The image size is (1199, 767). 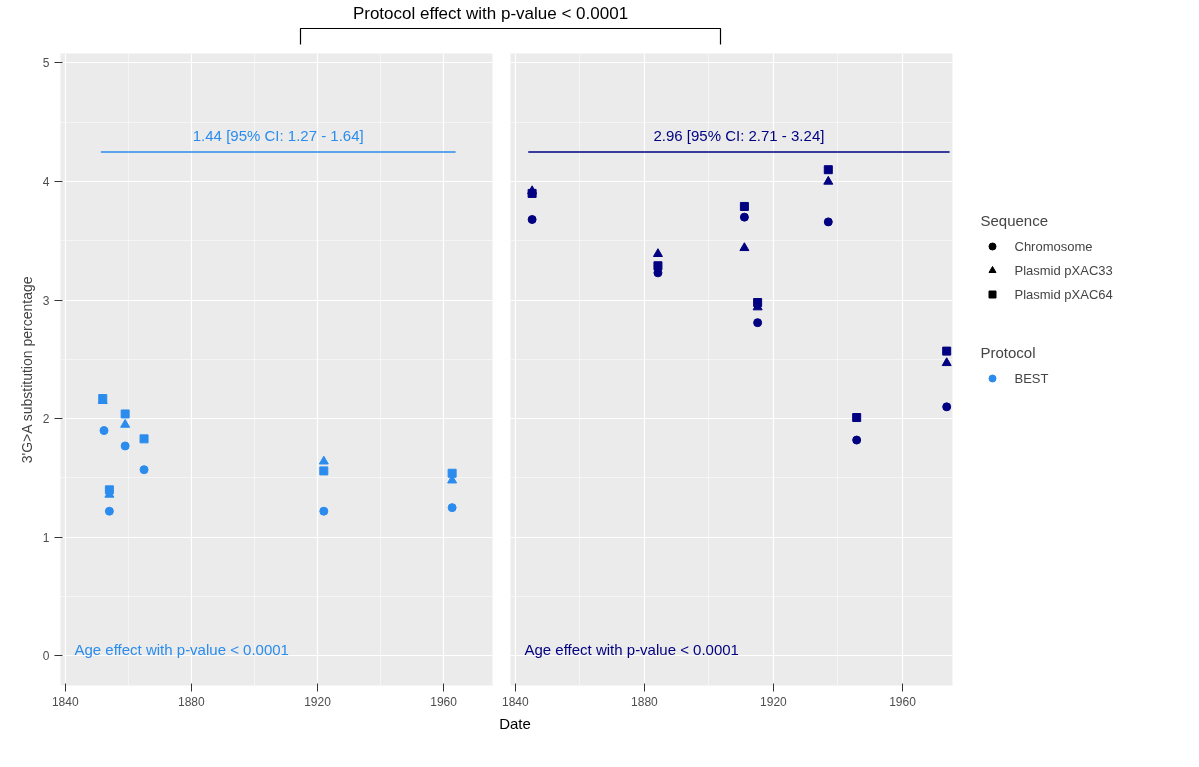 What do you see at coordinates (1014, 220) in the screenshot?
I see `legend-title: Sequence` at bounding box center [1014, 220].